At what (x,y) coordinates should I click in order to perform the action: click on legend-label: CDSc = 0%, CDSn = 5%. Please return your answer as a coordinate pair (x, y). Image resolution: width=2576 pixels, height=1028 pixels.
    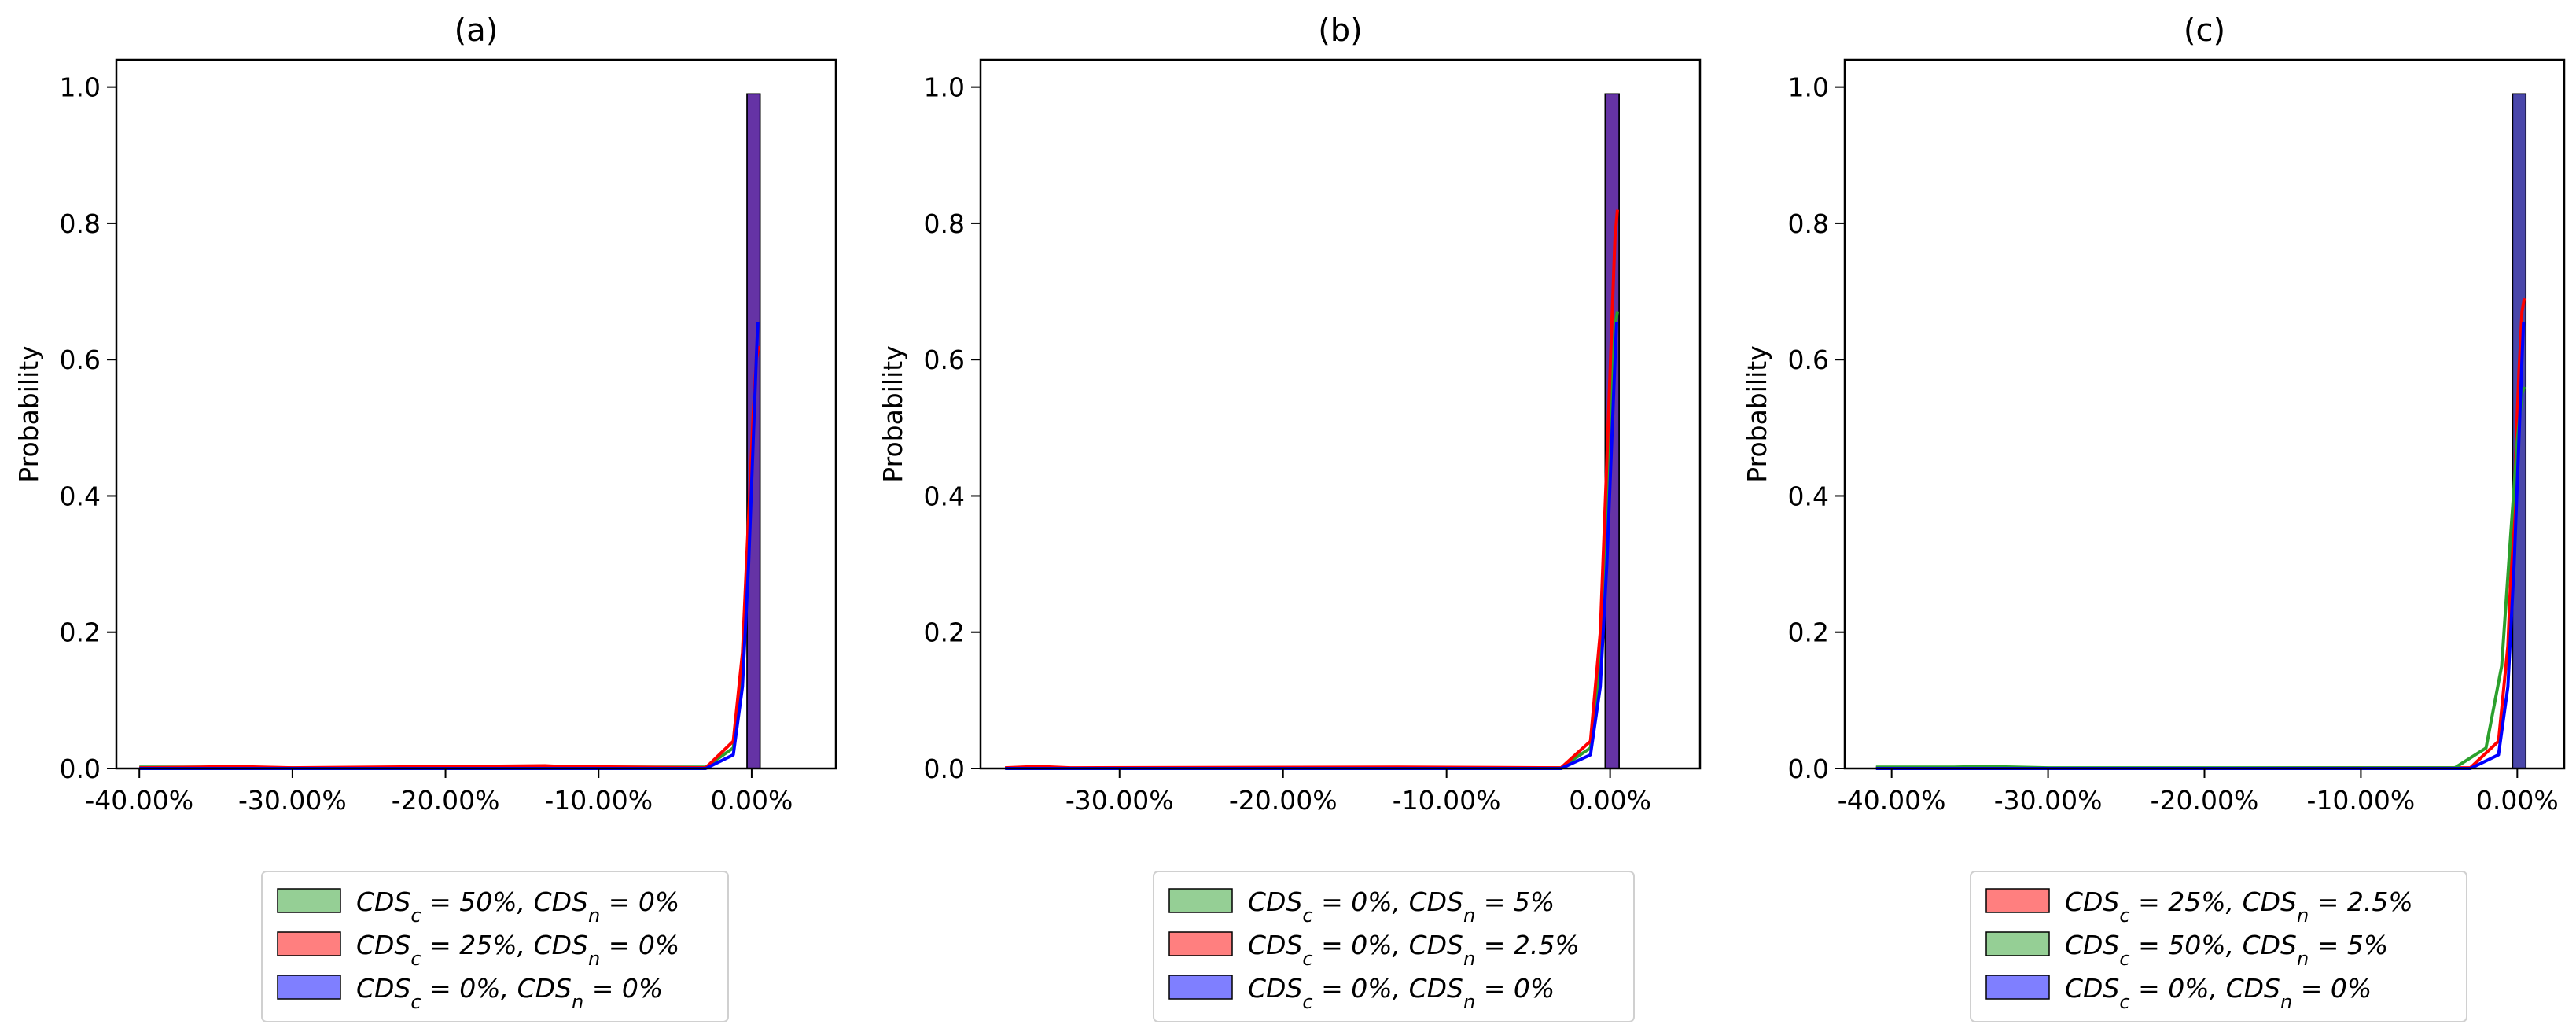
    Looking at the image, I should click on (1401, 906).